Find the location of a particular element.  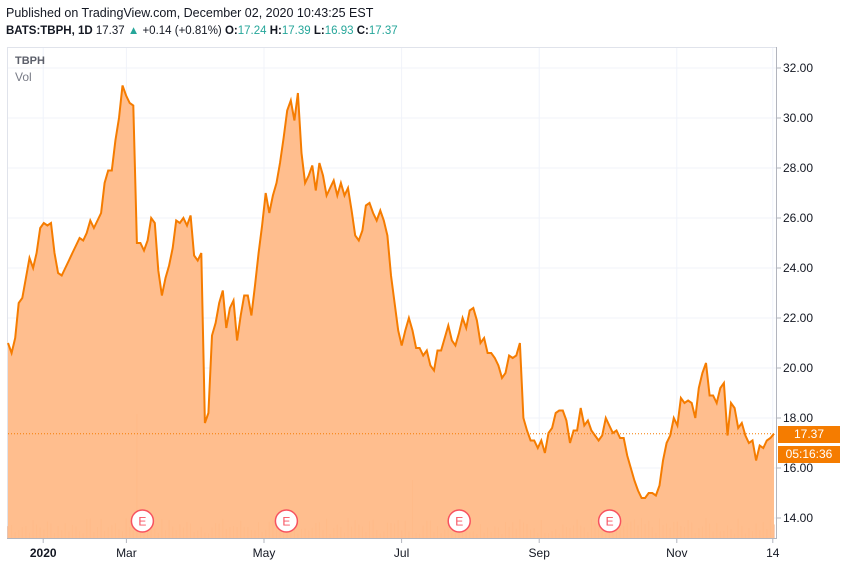

symbol-label: BATS:TBPH, 1D is located at coordinates (49, 31).